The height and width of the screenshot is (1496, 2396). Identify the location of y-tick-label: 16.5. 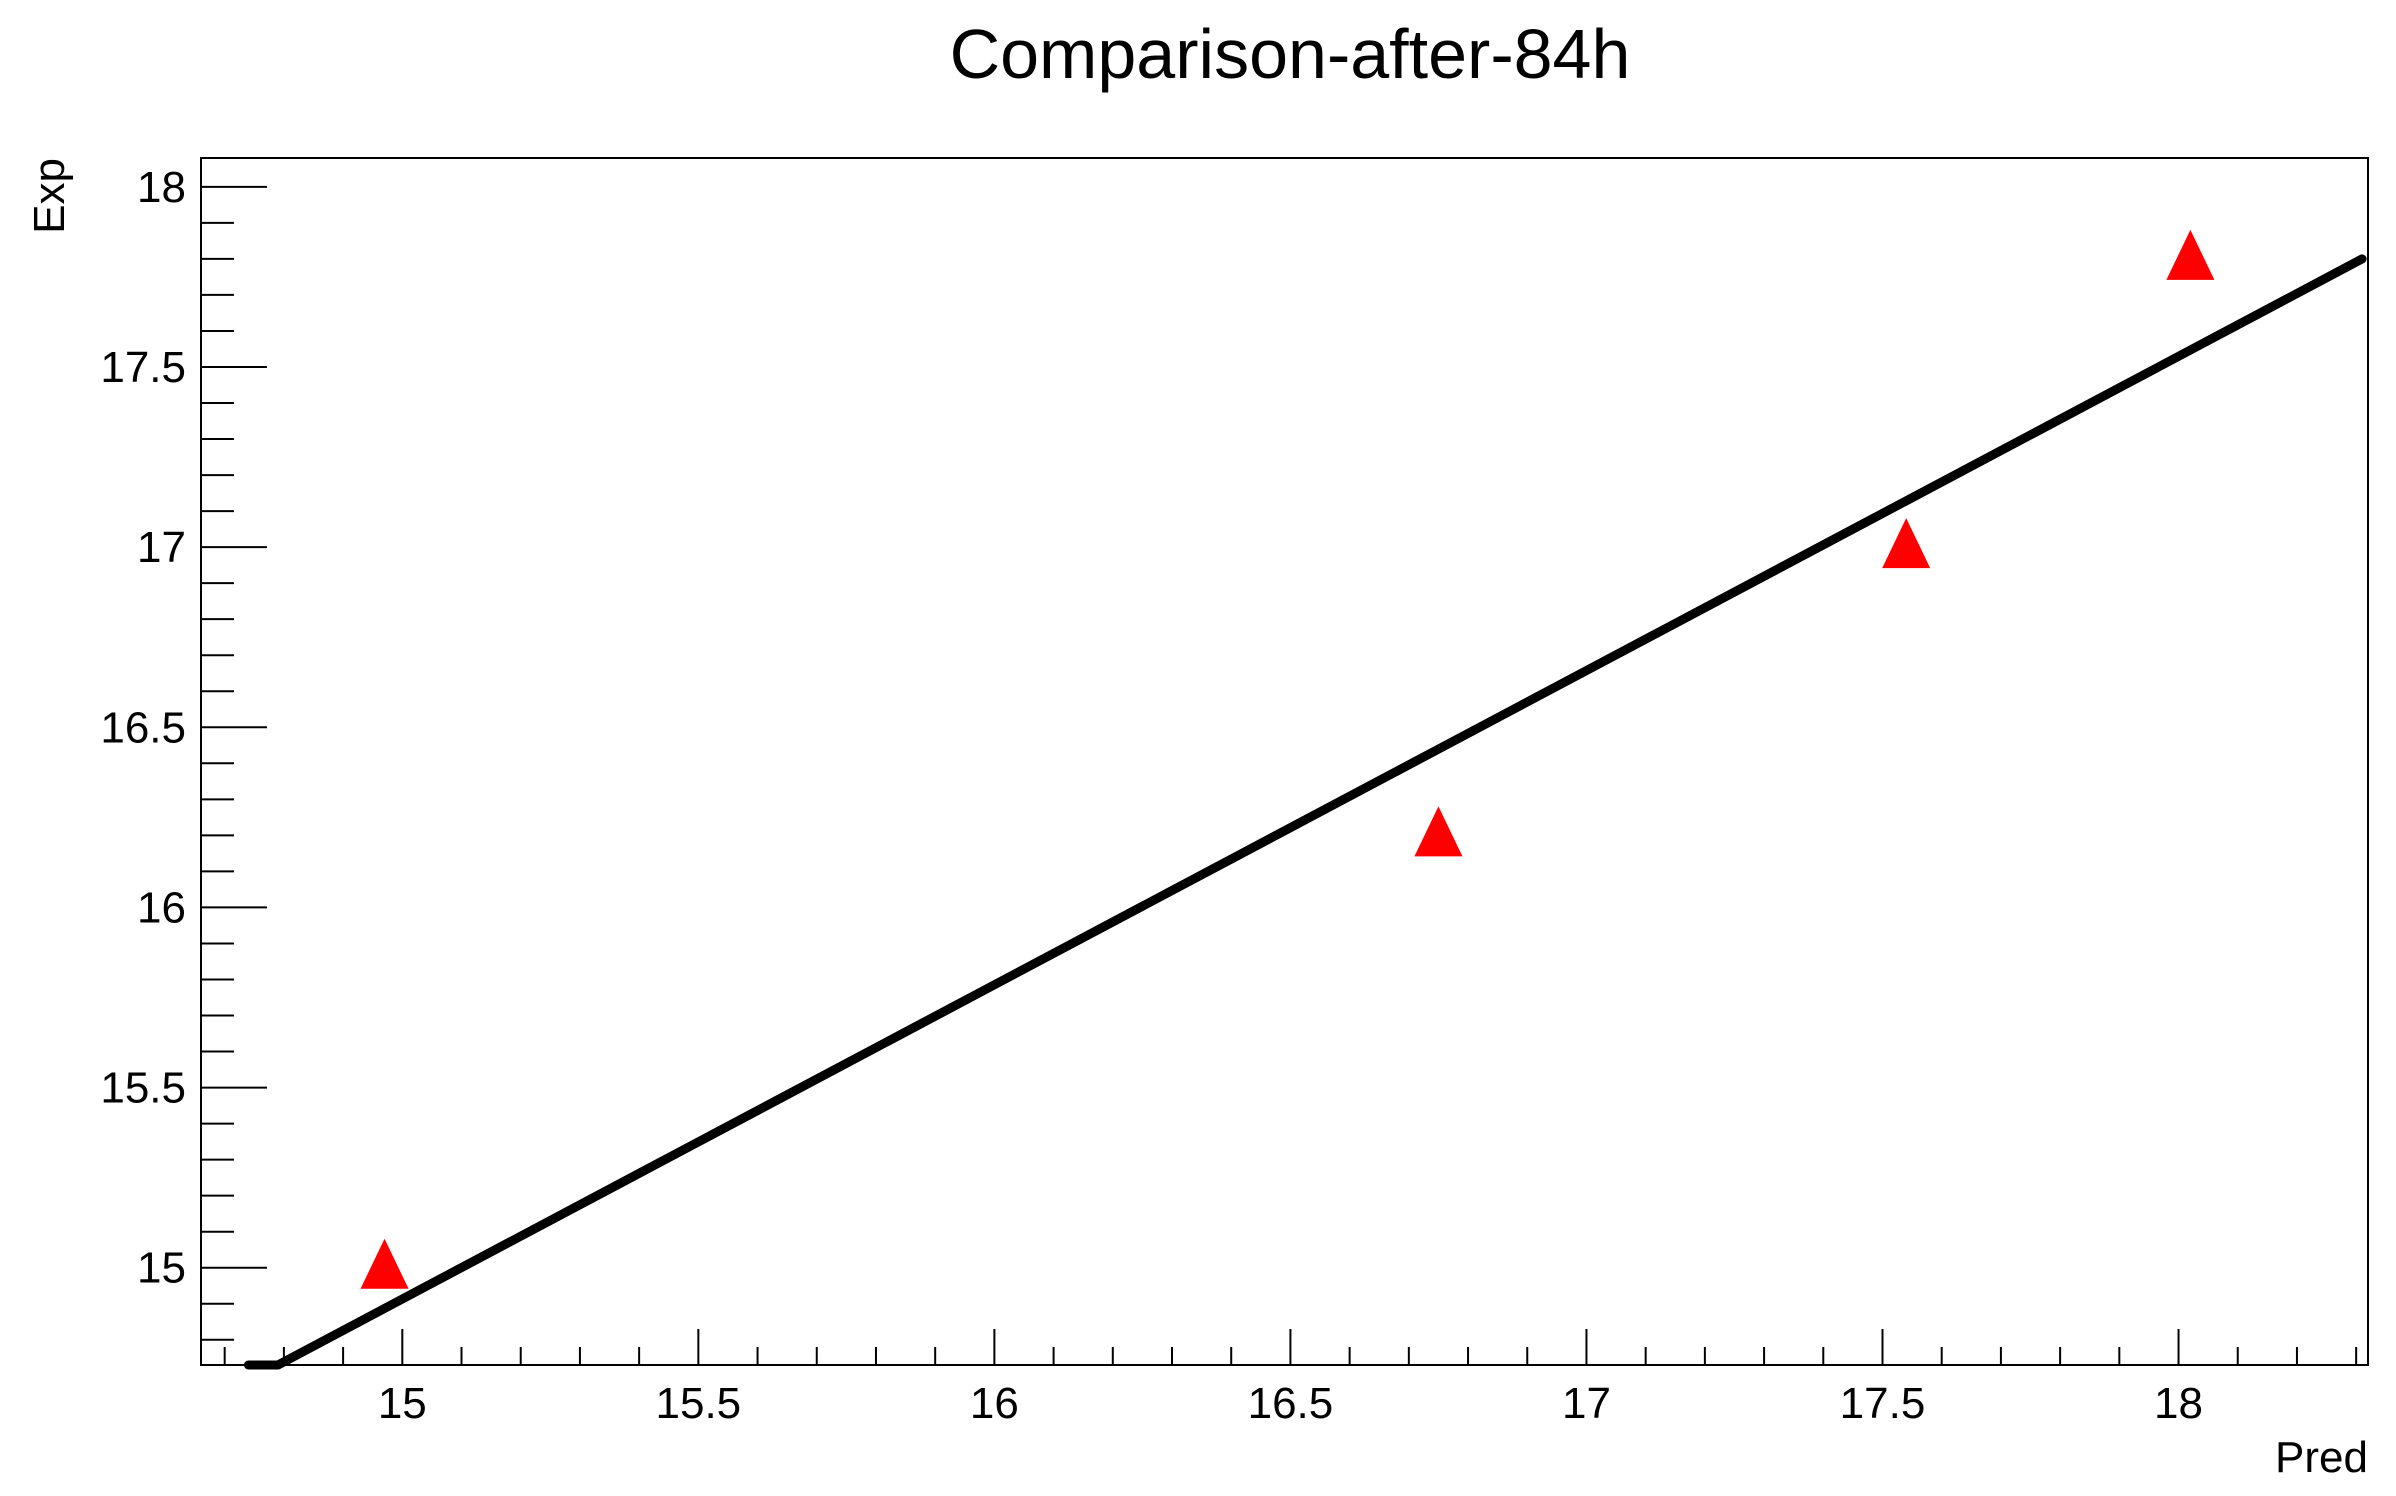
(143, 727).